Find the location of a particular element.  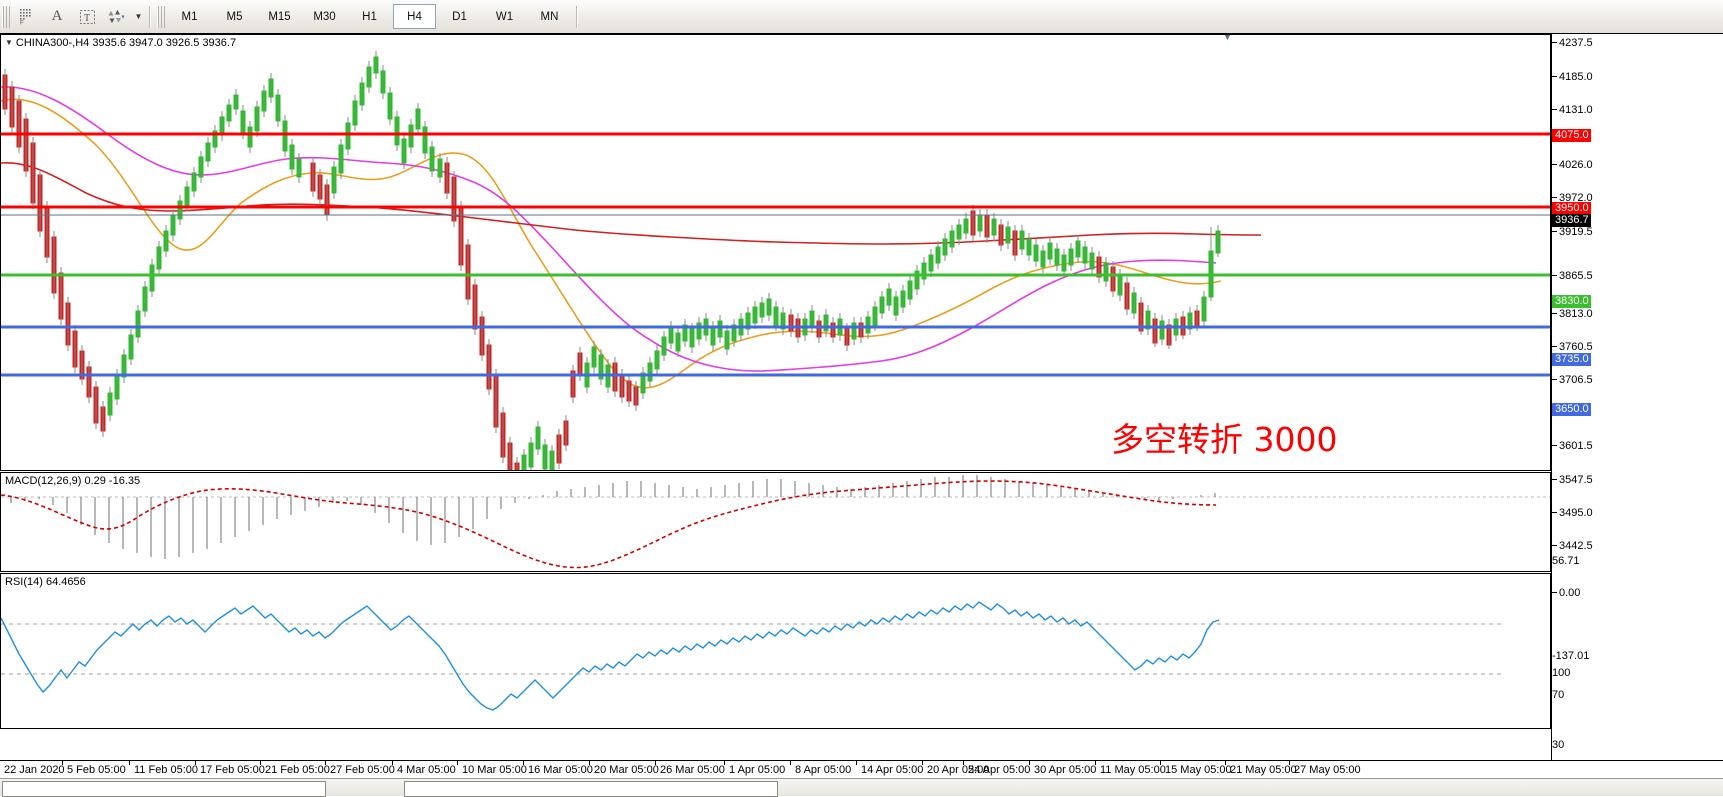

time-label: 21 May 05:00 is located at coordinates (1263, 770).